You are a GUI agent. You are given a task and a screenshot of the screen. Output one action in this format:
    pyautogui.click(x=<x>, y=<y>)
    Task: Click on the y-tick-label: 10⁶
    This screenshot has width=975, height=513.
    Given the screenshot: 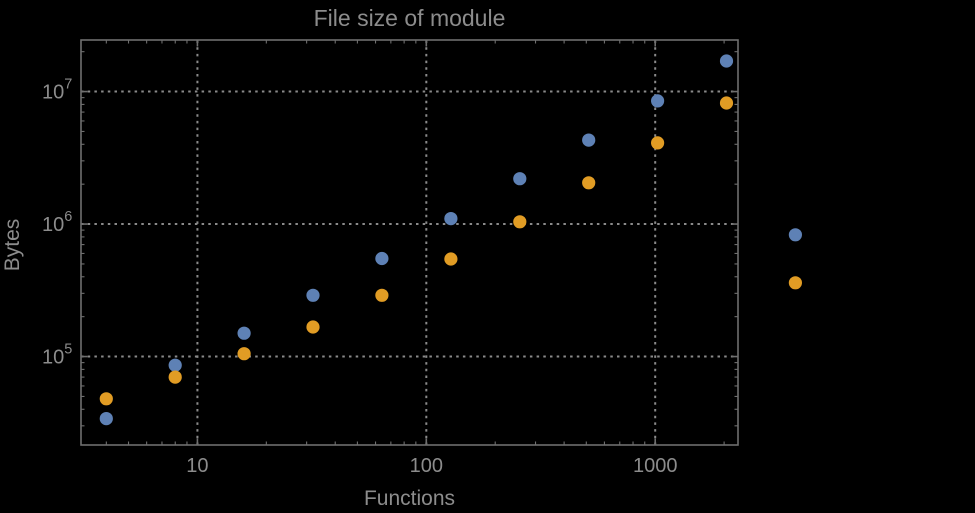 What is the action you would take?
    pyautogui.click(x=57, y=222)
    